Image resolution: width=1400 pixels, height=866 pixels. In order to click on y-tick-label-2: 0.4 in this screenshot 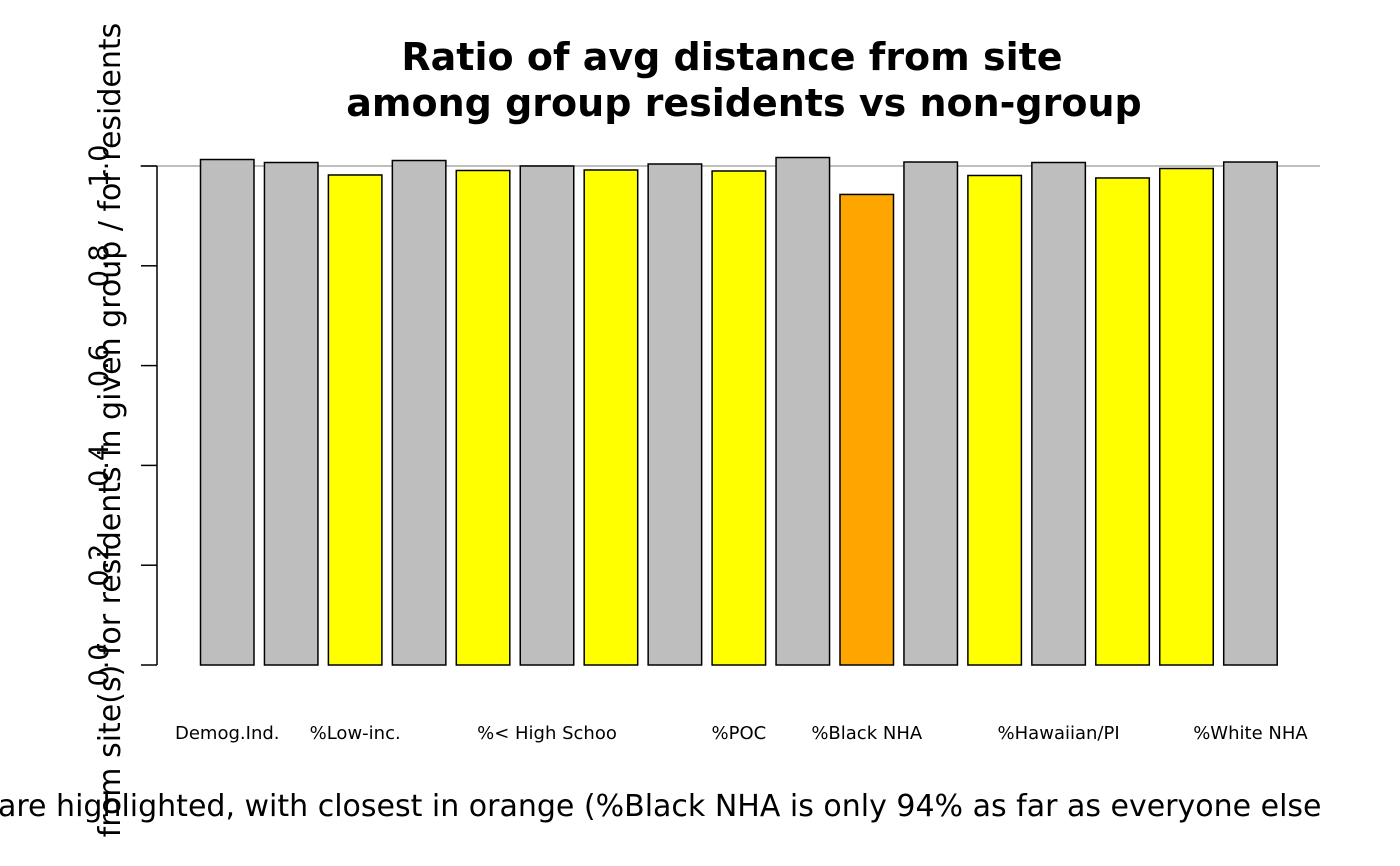, I will do `click(99, 465)`.